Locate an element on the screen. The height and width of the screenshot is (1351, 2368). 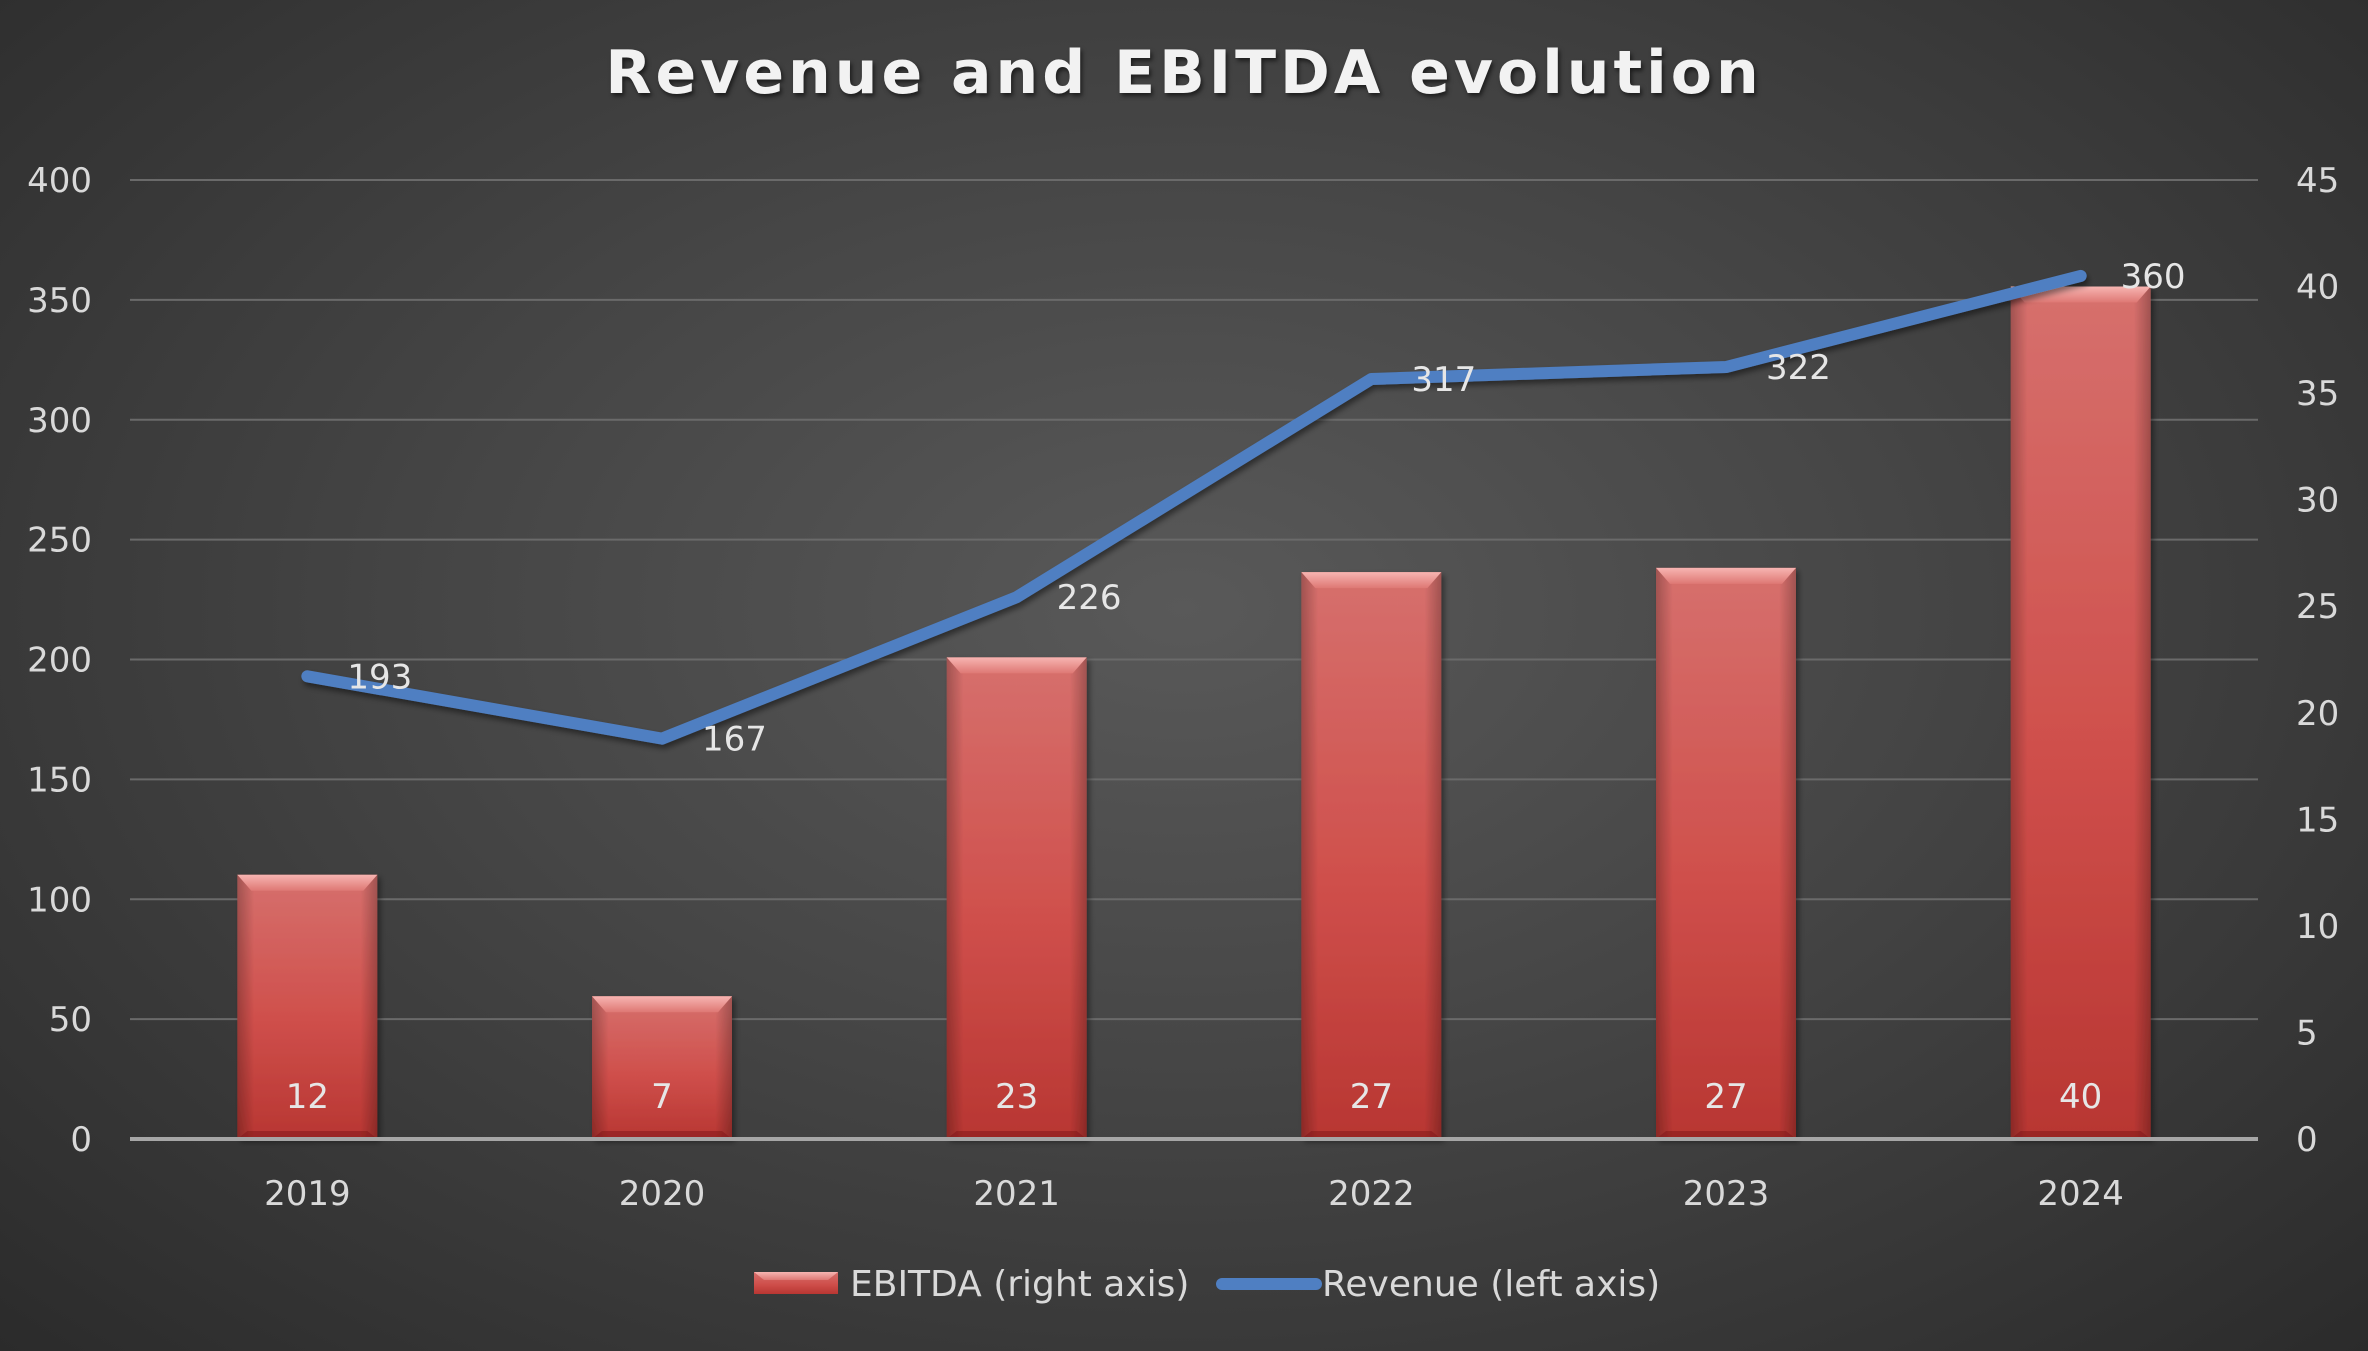
legend-label-ebitda: EBITDA (right axis) is located at coordinates (1019, 1284).